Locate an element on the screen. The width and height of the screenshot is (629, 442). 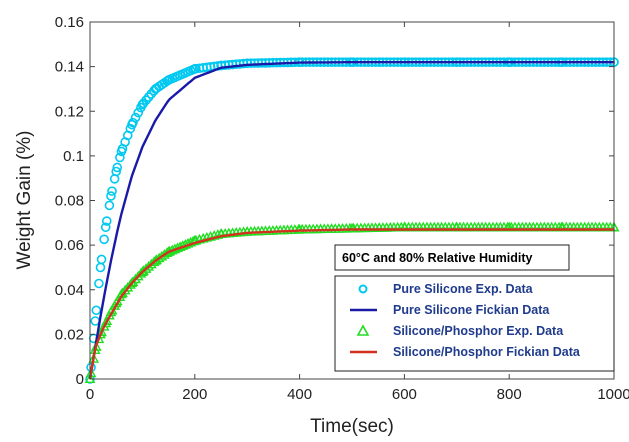
y-tick-label: 0.1 is located at coordinates (73, 156).